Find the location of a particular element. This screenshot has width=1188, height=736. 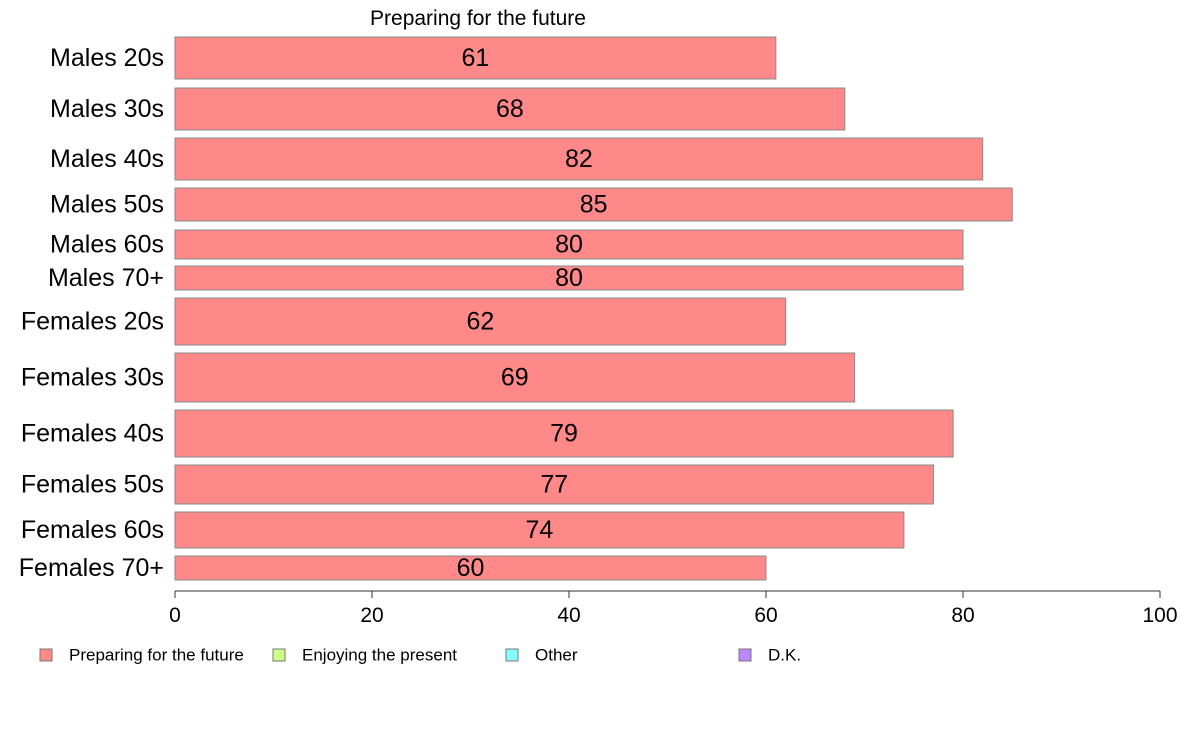

category-label: Males 60s is located at coordinates (107, 245).